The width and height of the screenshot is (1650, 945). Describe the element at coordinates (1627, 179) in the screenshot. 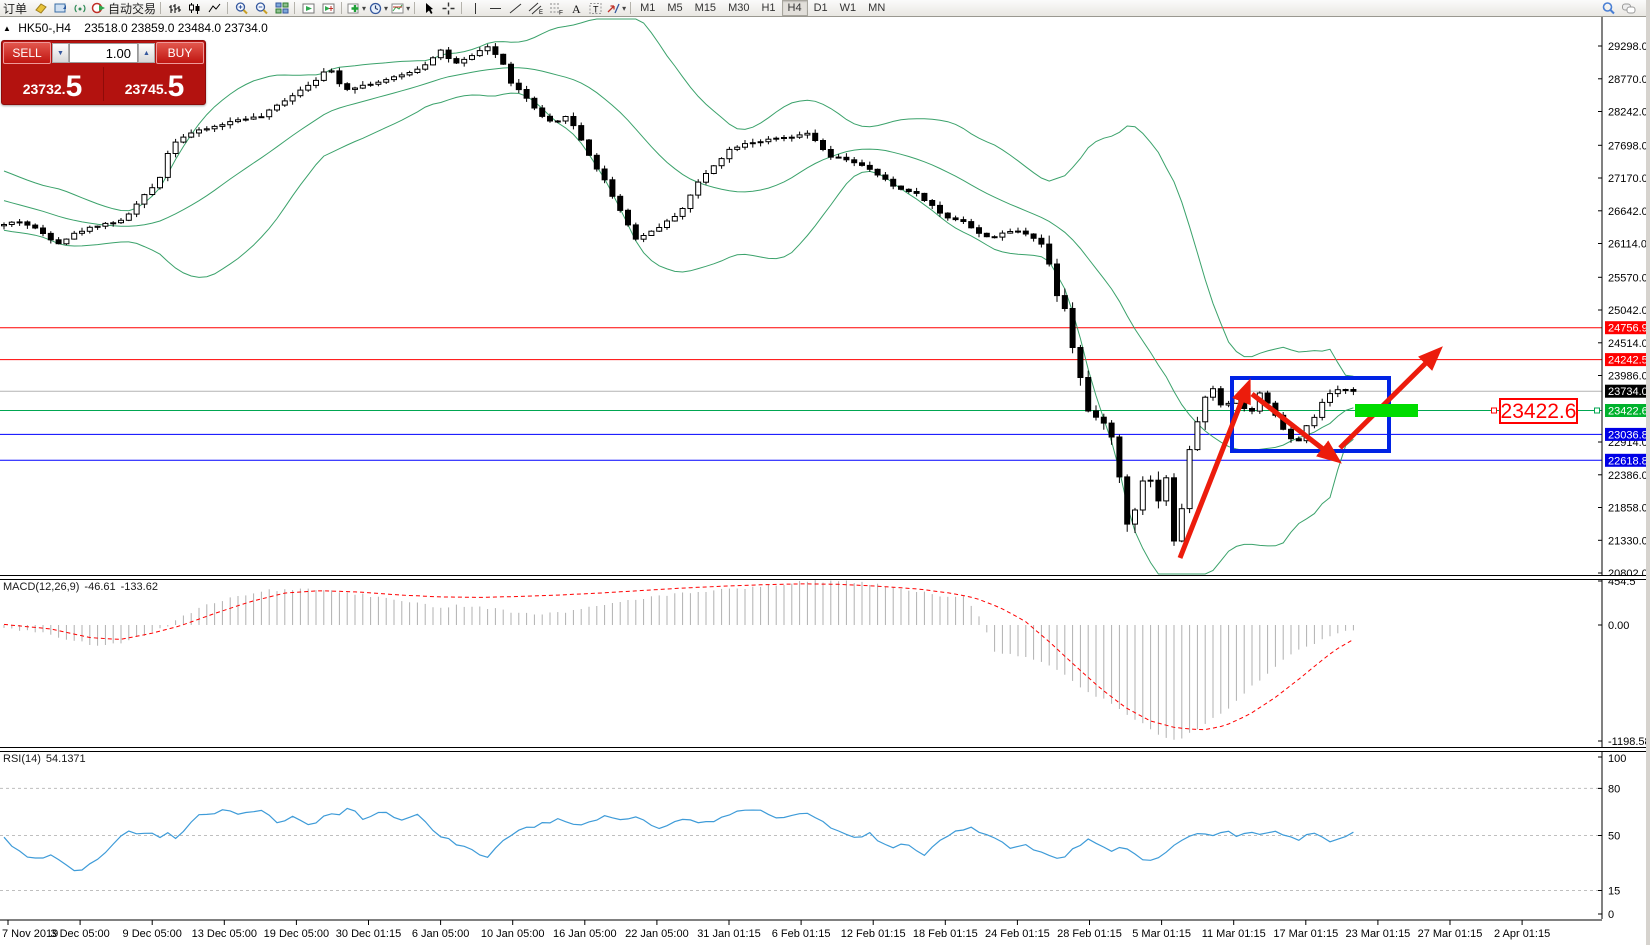

I see `svg-text: 27170.0` at that location.